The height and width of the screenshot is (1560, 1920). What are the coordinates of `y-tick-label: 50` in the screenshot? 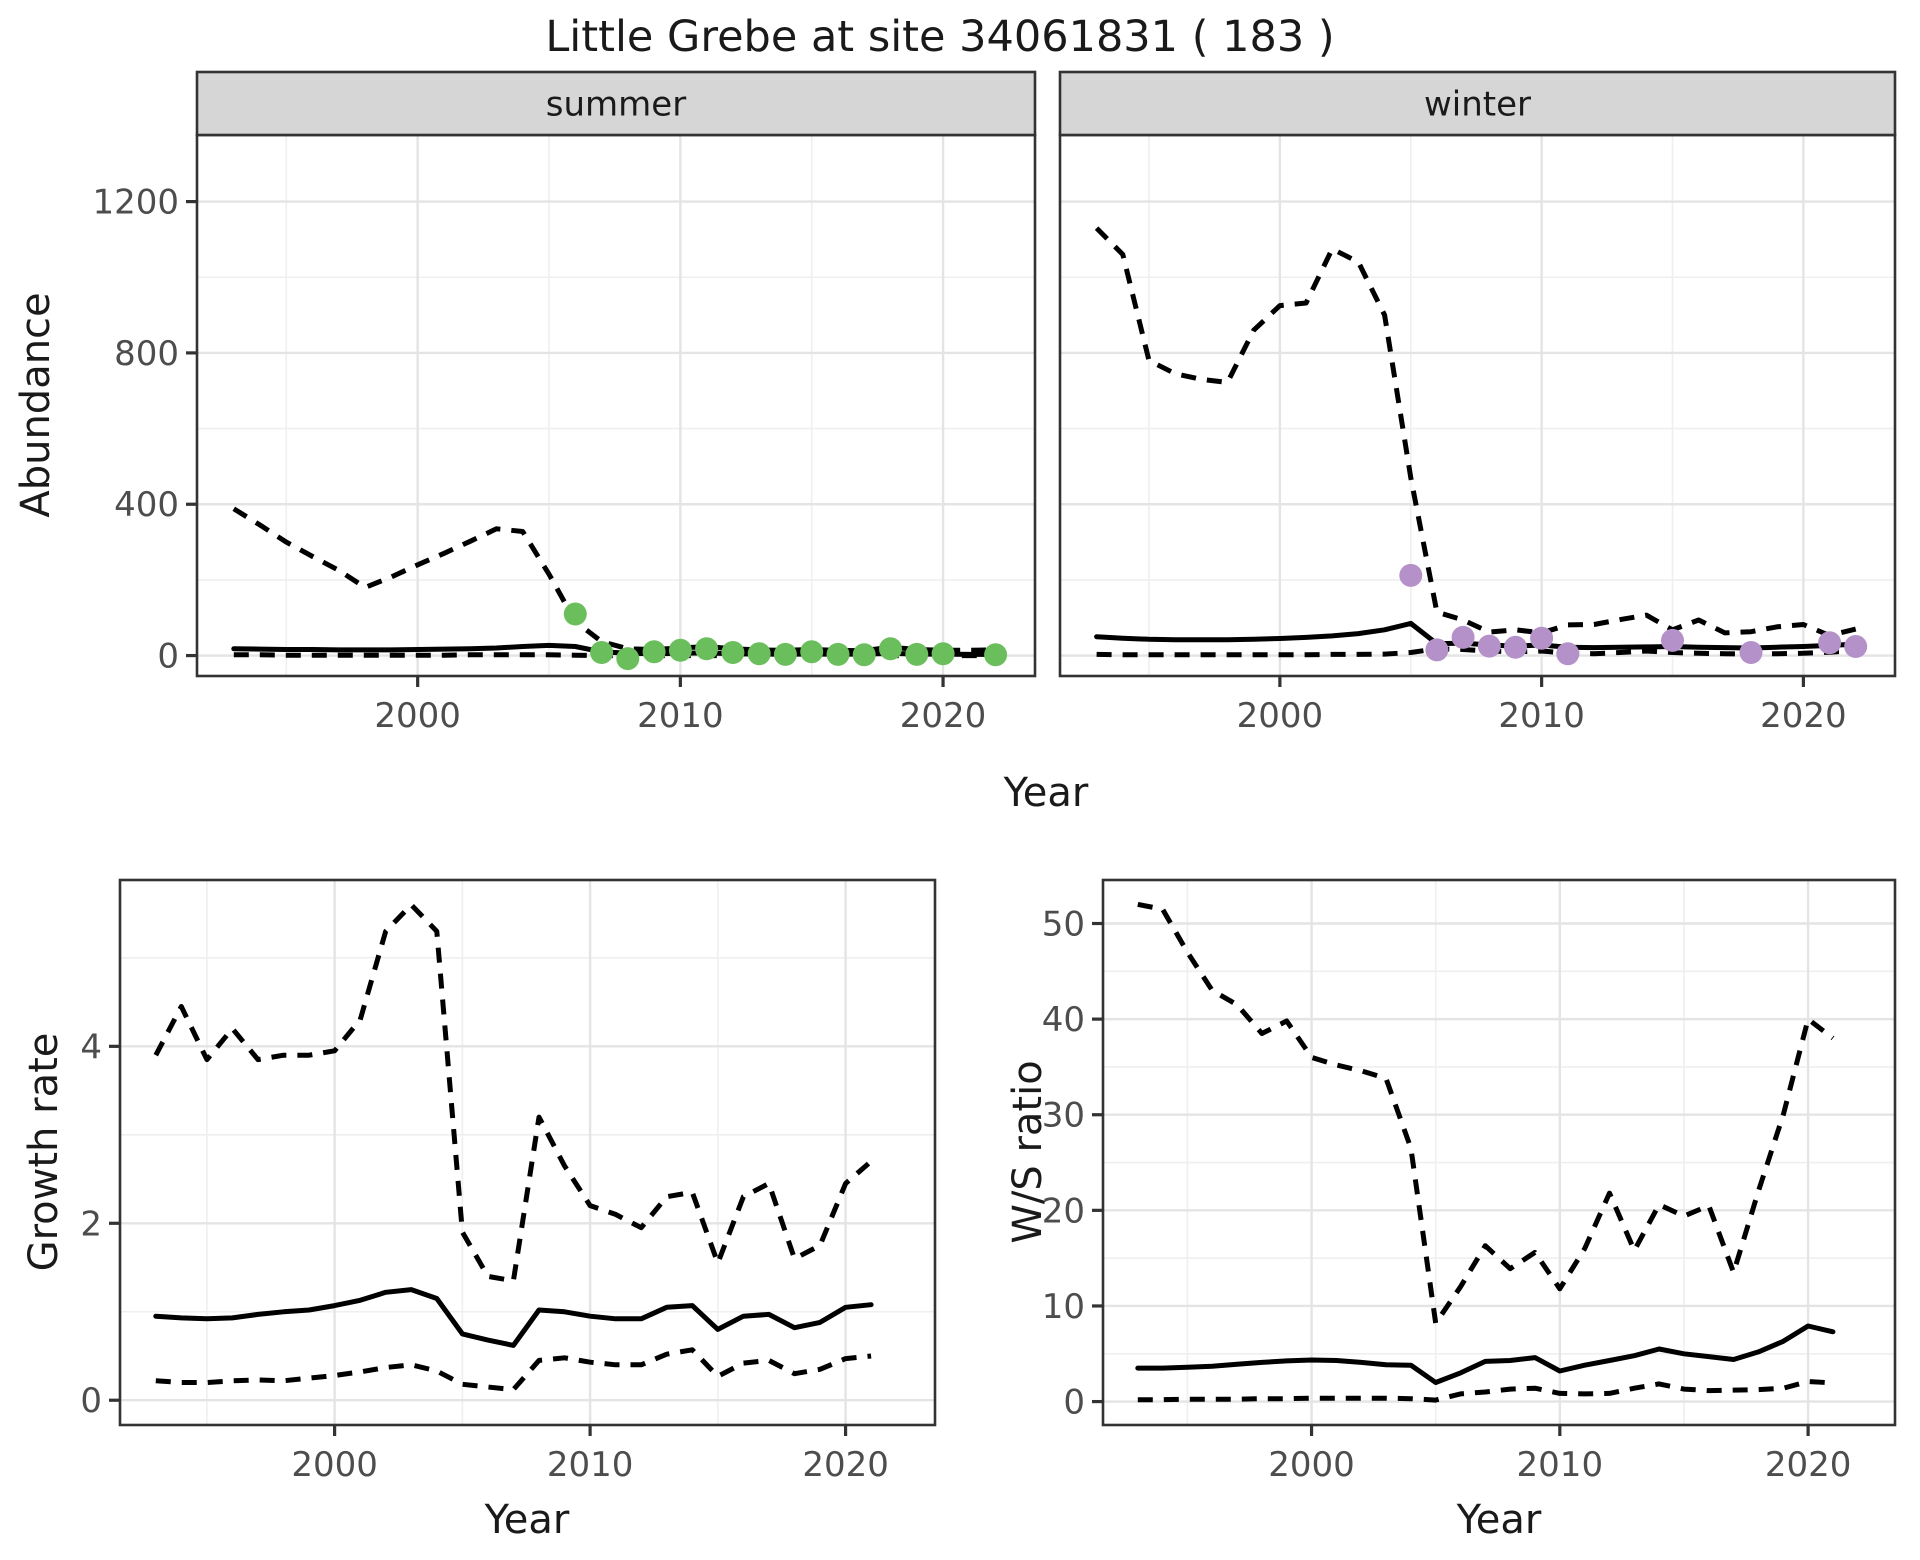 It's located at (1063, 925).